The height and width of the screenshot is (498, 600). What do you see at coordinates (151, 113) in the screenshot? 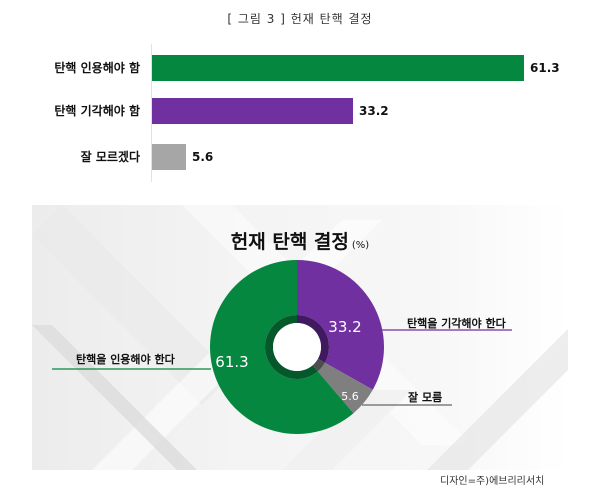
I see `category-axis-line` at bounding box center [151, 113].